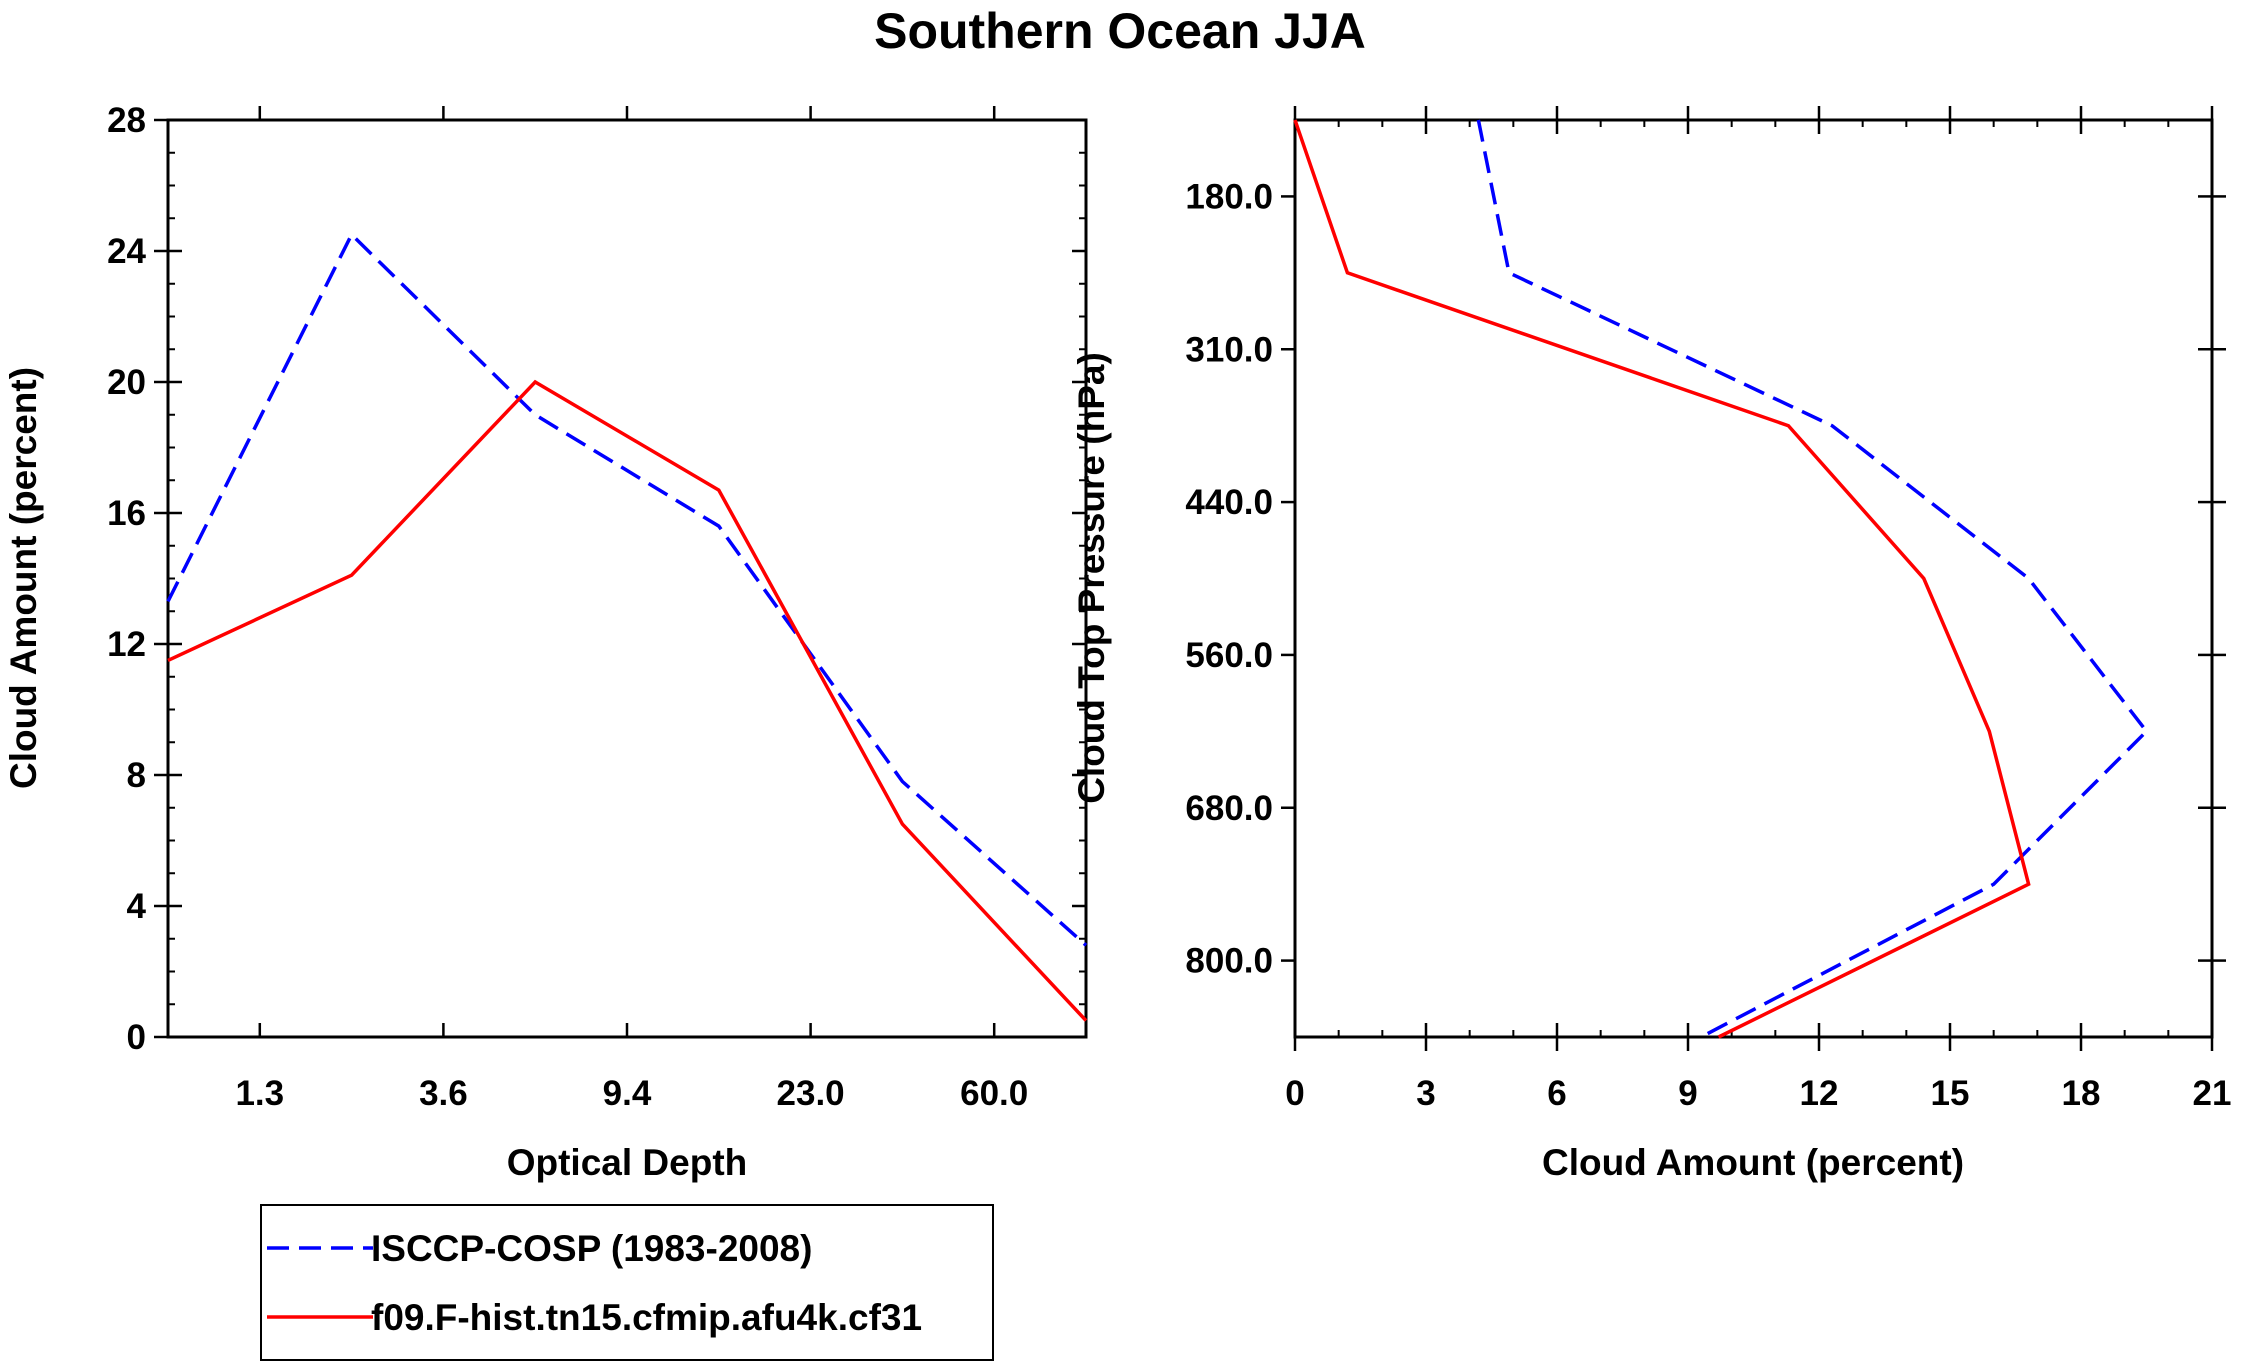  Describe the element at coordinates (627, 1093) in the screenshot. I see `left-x-tick-label: 9.4` at that location.